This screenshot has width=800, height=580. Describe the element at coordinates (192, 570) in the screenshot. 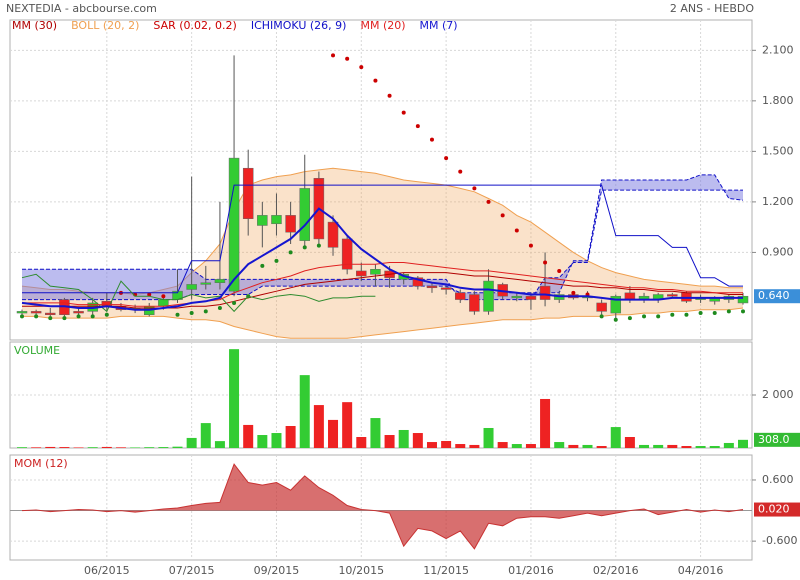

I see `x-tick-label: 07/2015` at that location.